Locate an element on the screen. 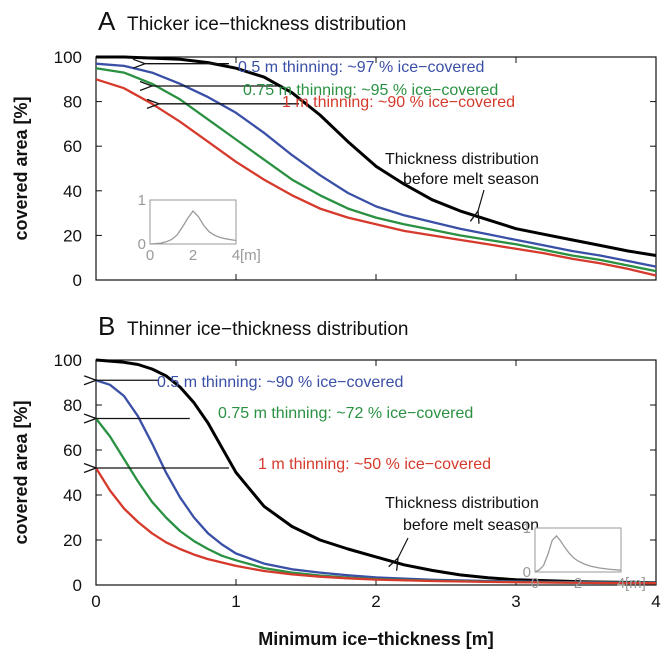  panel-title: Thicker ice−thickness distribution is located at coordinates (266, 24).